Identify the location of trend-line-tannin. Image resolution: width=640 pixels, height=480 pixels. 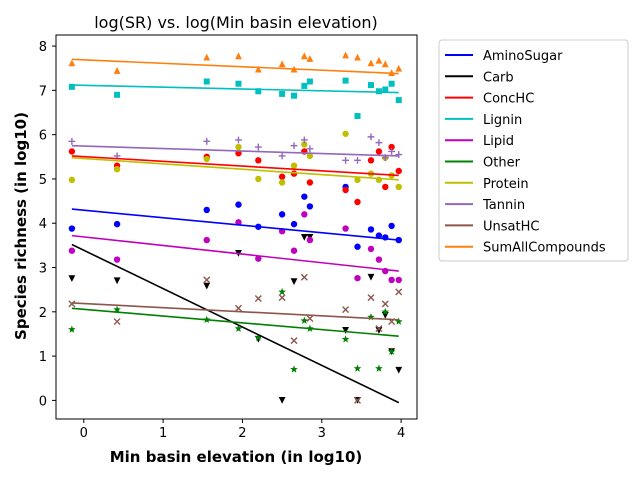
(235, 150).